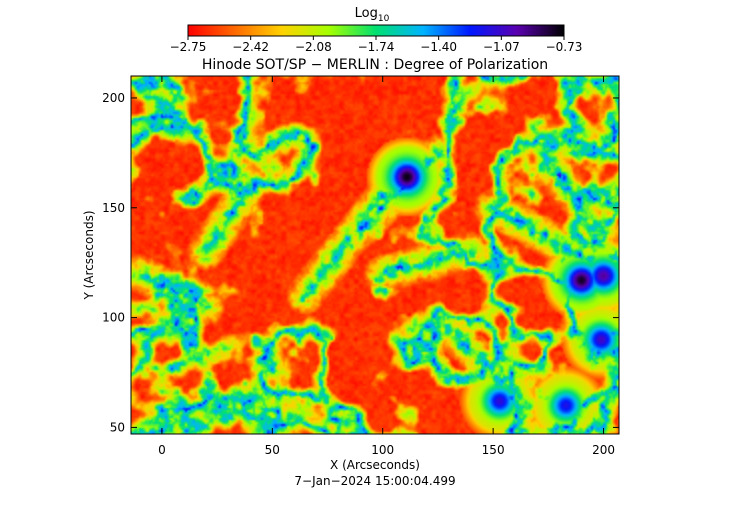 Image resolution: width=750 pixels, height=512 pixels. Describe the element at coordinates (501, 47) in the screenshot. I see `colorbar-tick-label: −1.07` at that location.